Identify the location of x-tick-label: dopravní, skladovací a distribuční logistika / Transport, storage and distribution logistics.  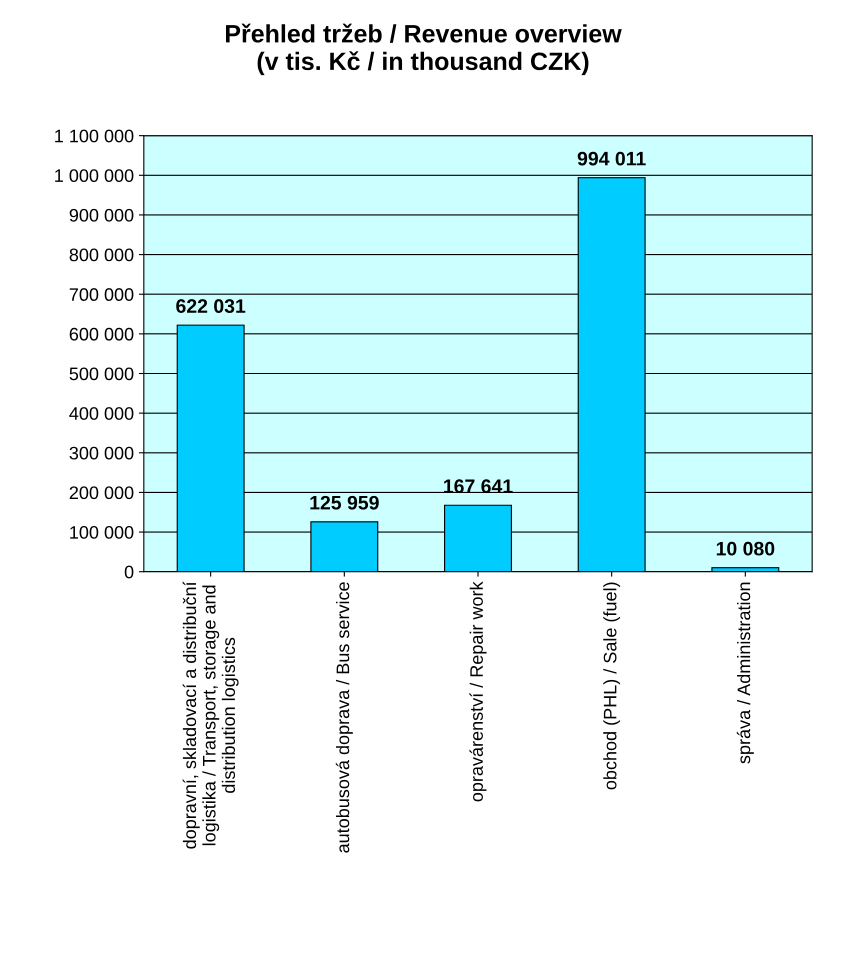
(210, 715).